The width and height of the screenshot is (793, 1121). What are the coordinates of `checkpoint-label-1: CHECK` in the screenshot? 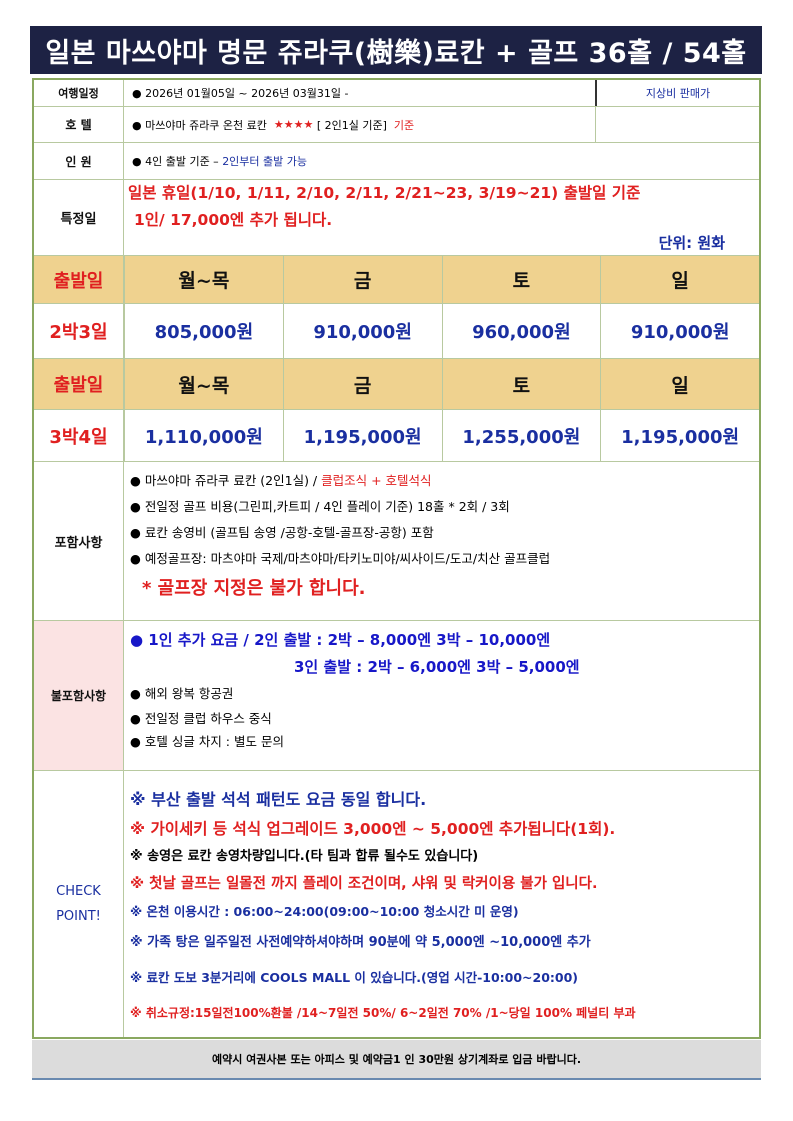 It's located at (78, 891).